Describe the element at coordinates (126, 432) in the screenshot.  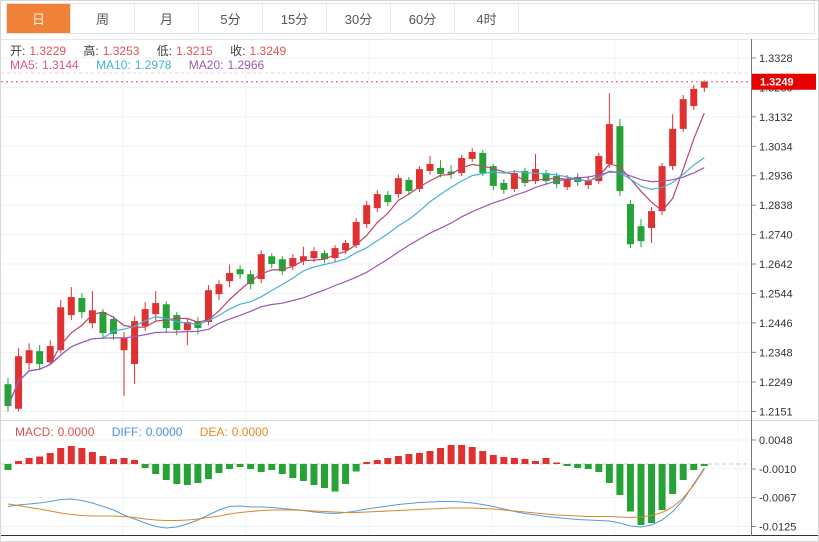
I see `diff-label: DIFF:` at that location.